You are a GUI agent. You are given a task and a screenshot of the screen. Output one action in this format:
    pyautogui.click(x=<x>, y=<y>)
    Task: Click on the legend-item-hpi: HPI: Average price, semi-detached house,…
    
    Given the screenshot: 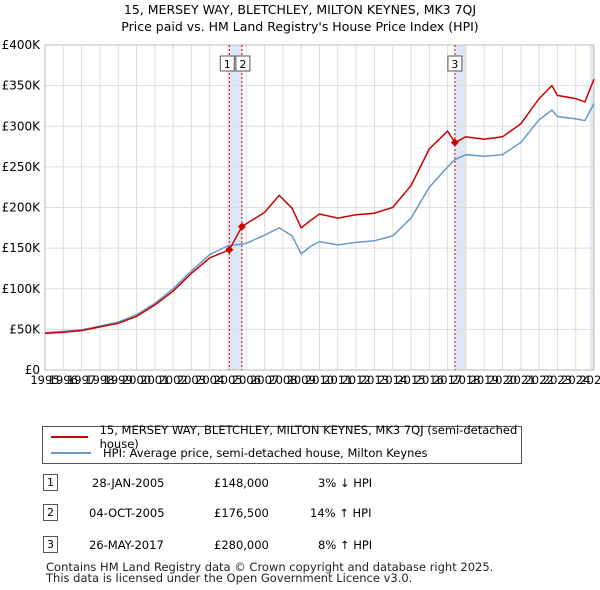 What is the action you would take?
    pyautogui.click(x=239, y=453)
    